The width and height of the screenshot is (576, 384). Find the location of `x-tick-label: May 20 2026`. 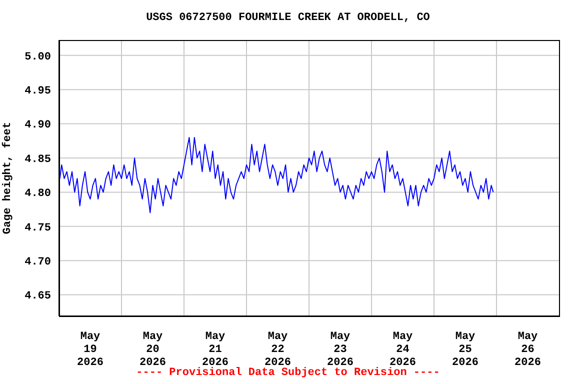

x-tick-label: May 20 2026 is located at coordinates (153, 350).